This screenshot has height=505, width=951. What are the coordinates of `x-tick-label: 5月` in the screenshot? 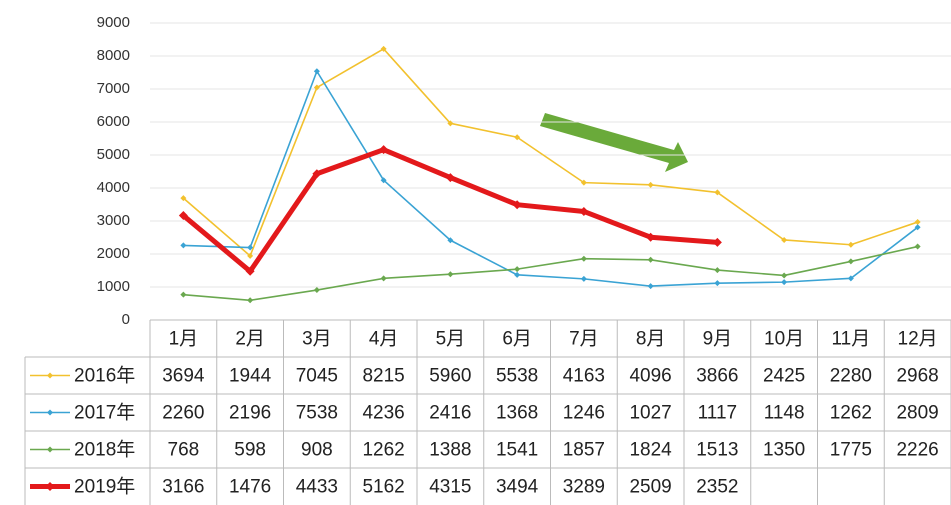 It's located at (451, 339).